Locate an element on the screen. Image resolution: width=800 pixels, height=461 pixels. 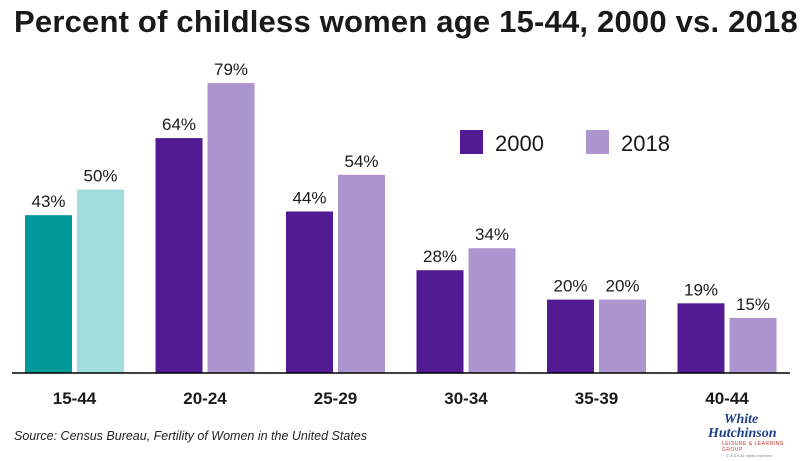
bar-35-39-2000 is located at coordinates (570, 336).